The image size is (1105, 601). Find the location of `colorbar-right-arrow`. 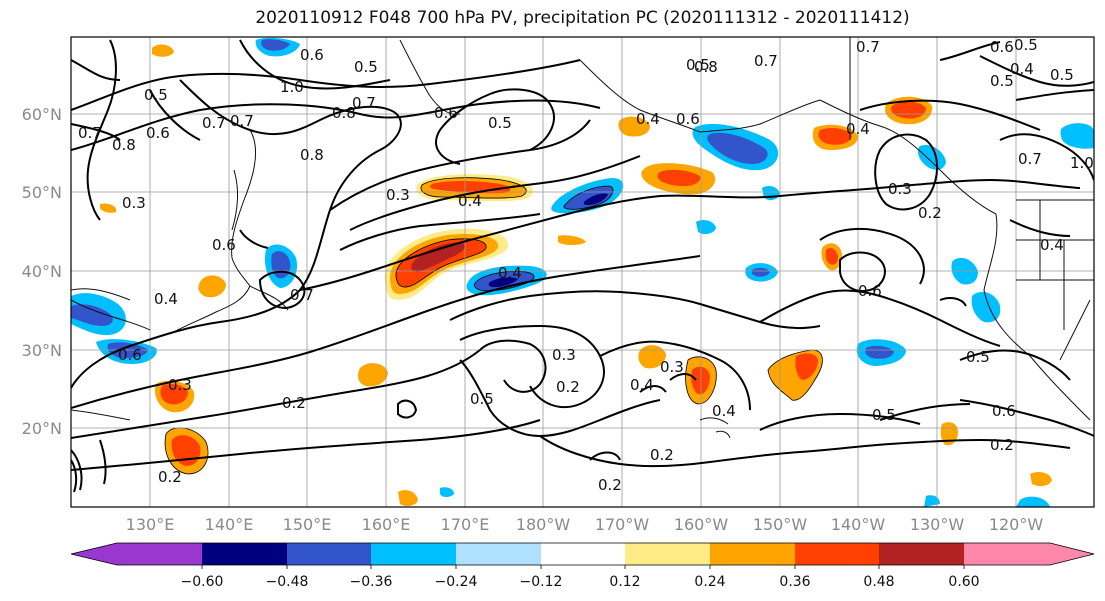

colorbar-right-arrow is located at coordinates (1072, 554).